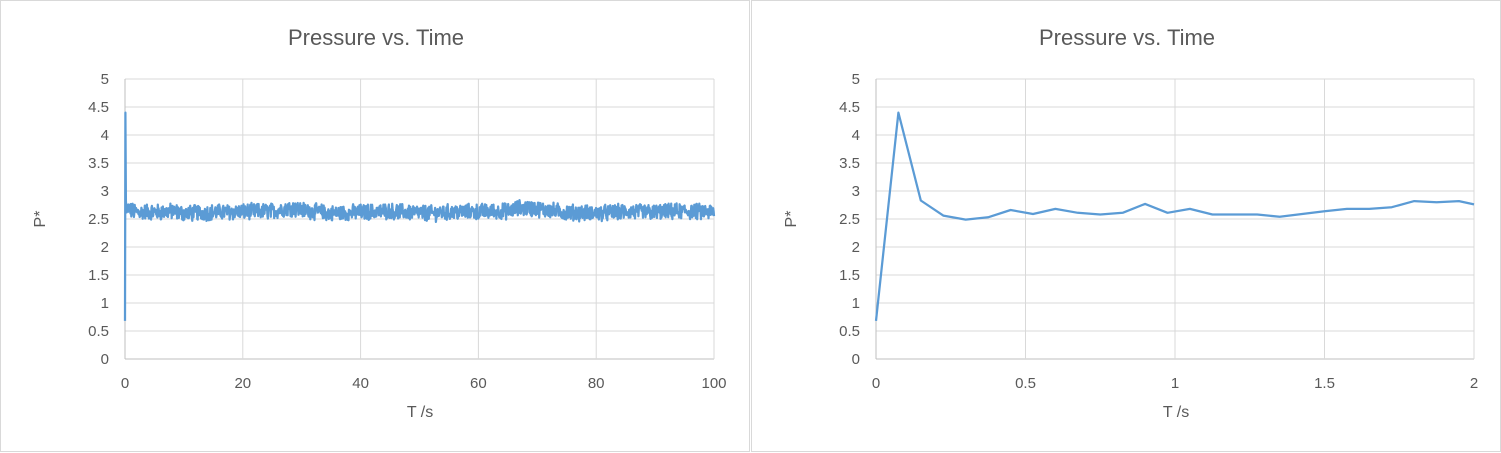 The width and height of the screenshot is (1501, 453). What do you see at coordinates (360, 383) in the screenshot?
I see `x-tick-label: 40` at bounding box center [360, 383].